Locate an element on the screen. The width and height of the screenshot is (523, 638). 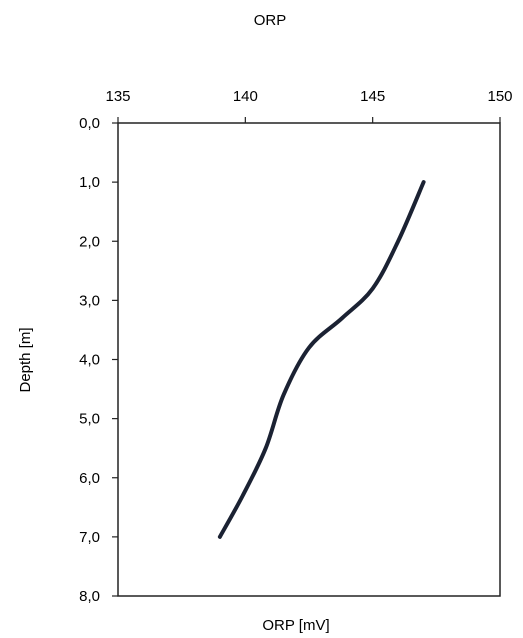
y-axis-label: Depth [m] is located at coordinates (25, 359).